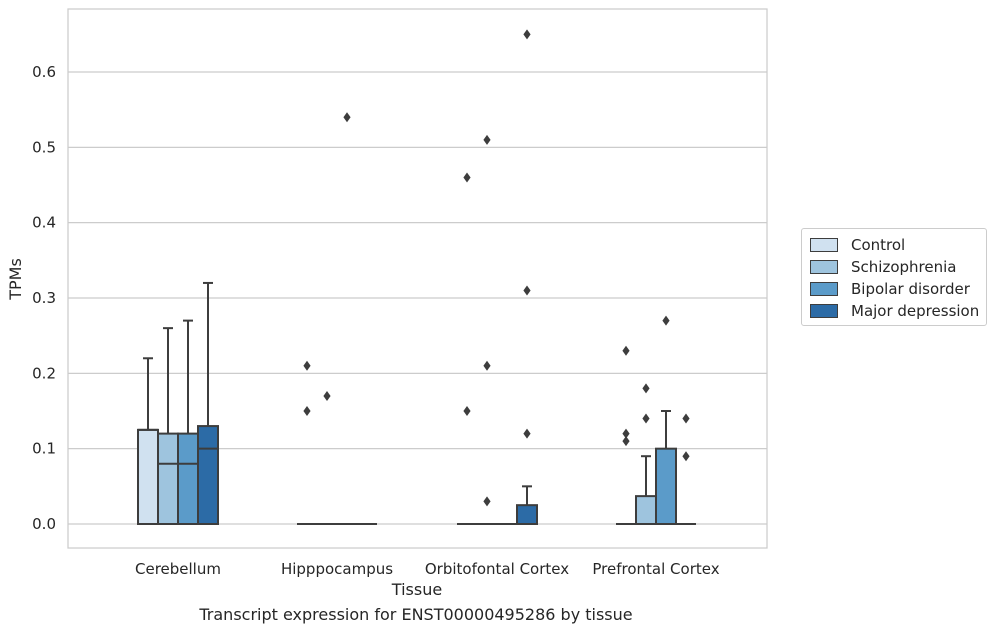  I want to click on box-major-depression-orbitofontal-cortex, so click(527, 505).